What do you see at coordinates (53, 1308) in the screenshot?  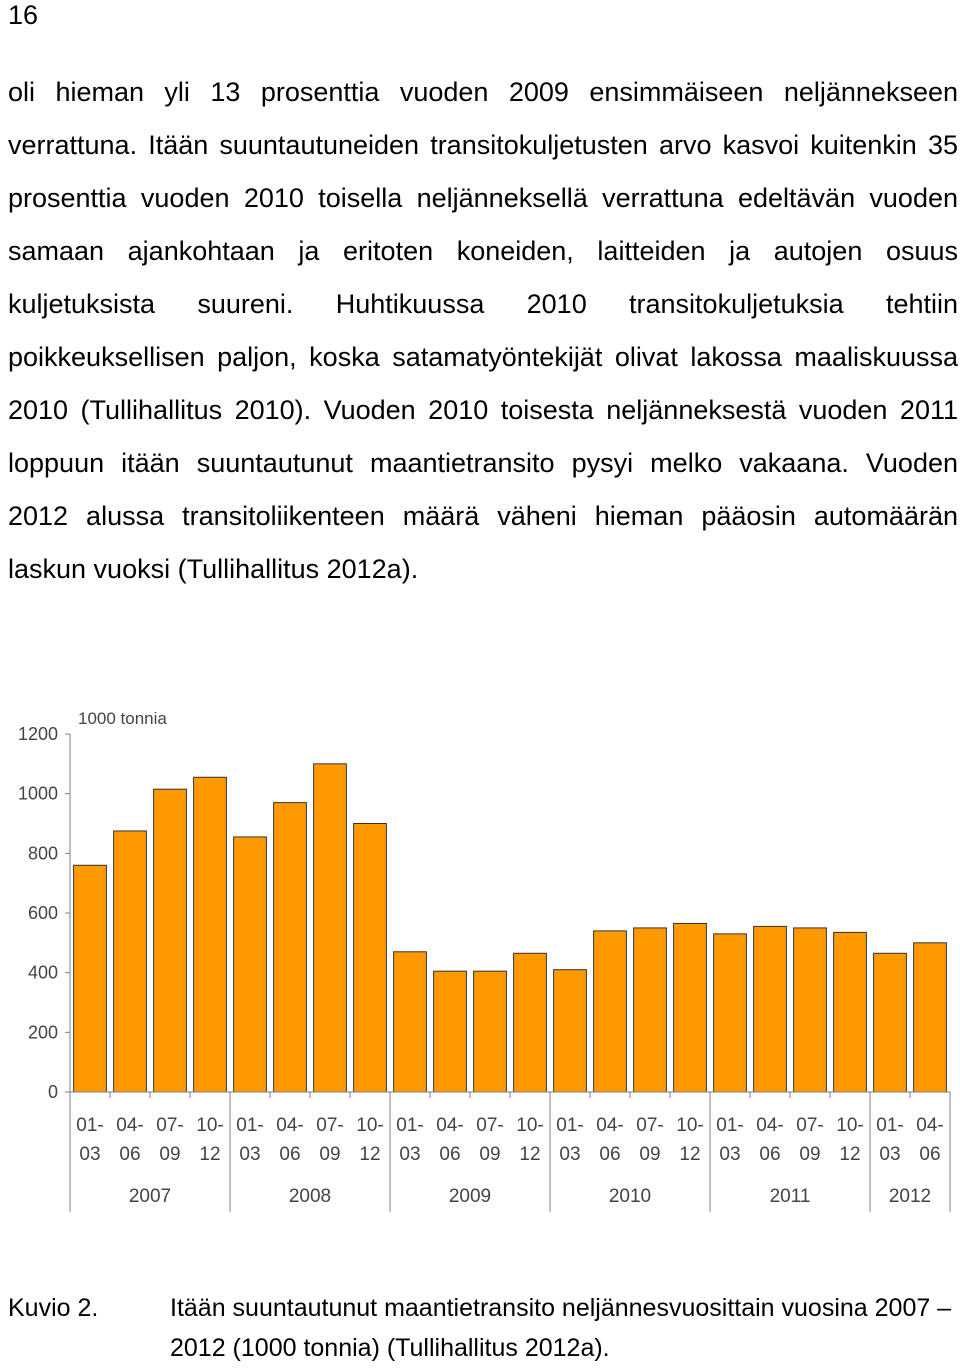 I see `caption-label: Kuvio 2.` at bounding box center [53, 1308].